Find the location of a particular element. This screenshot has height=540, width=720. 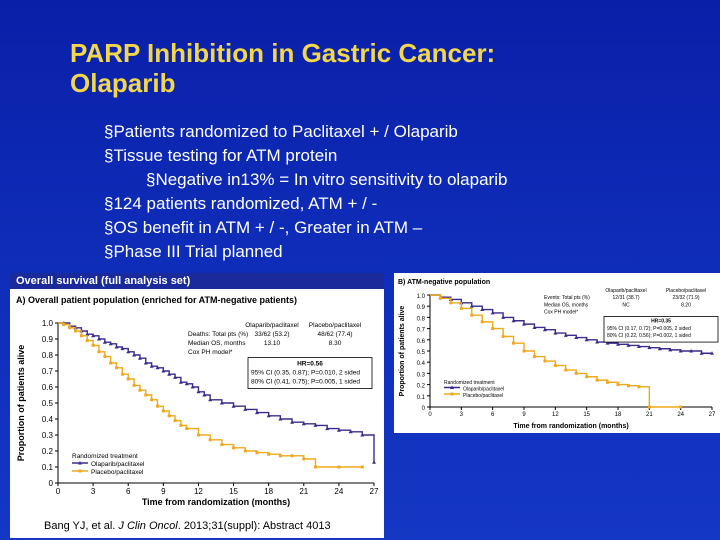

chart-b-title: B) ATM-negative population is located at coordinates (444, 282).